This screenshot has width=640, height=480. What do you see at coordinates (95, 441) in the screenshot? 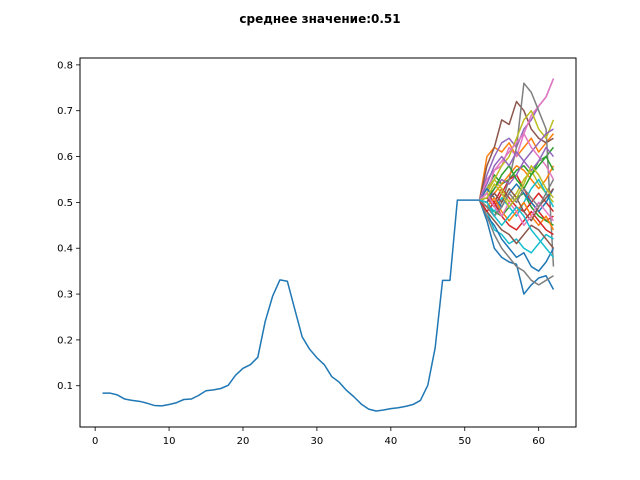
I see `x-tick-label: 0` at bounding box center [95, 441].